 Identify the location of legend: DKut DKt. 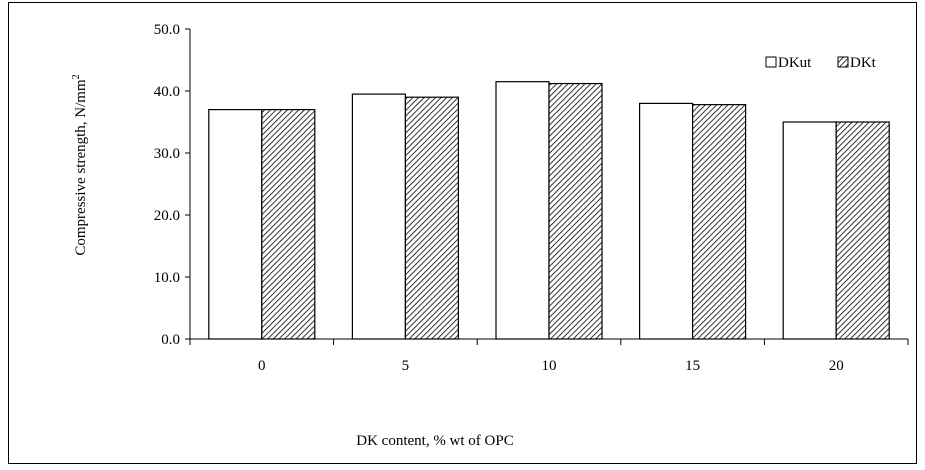
(821, 63).